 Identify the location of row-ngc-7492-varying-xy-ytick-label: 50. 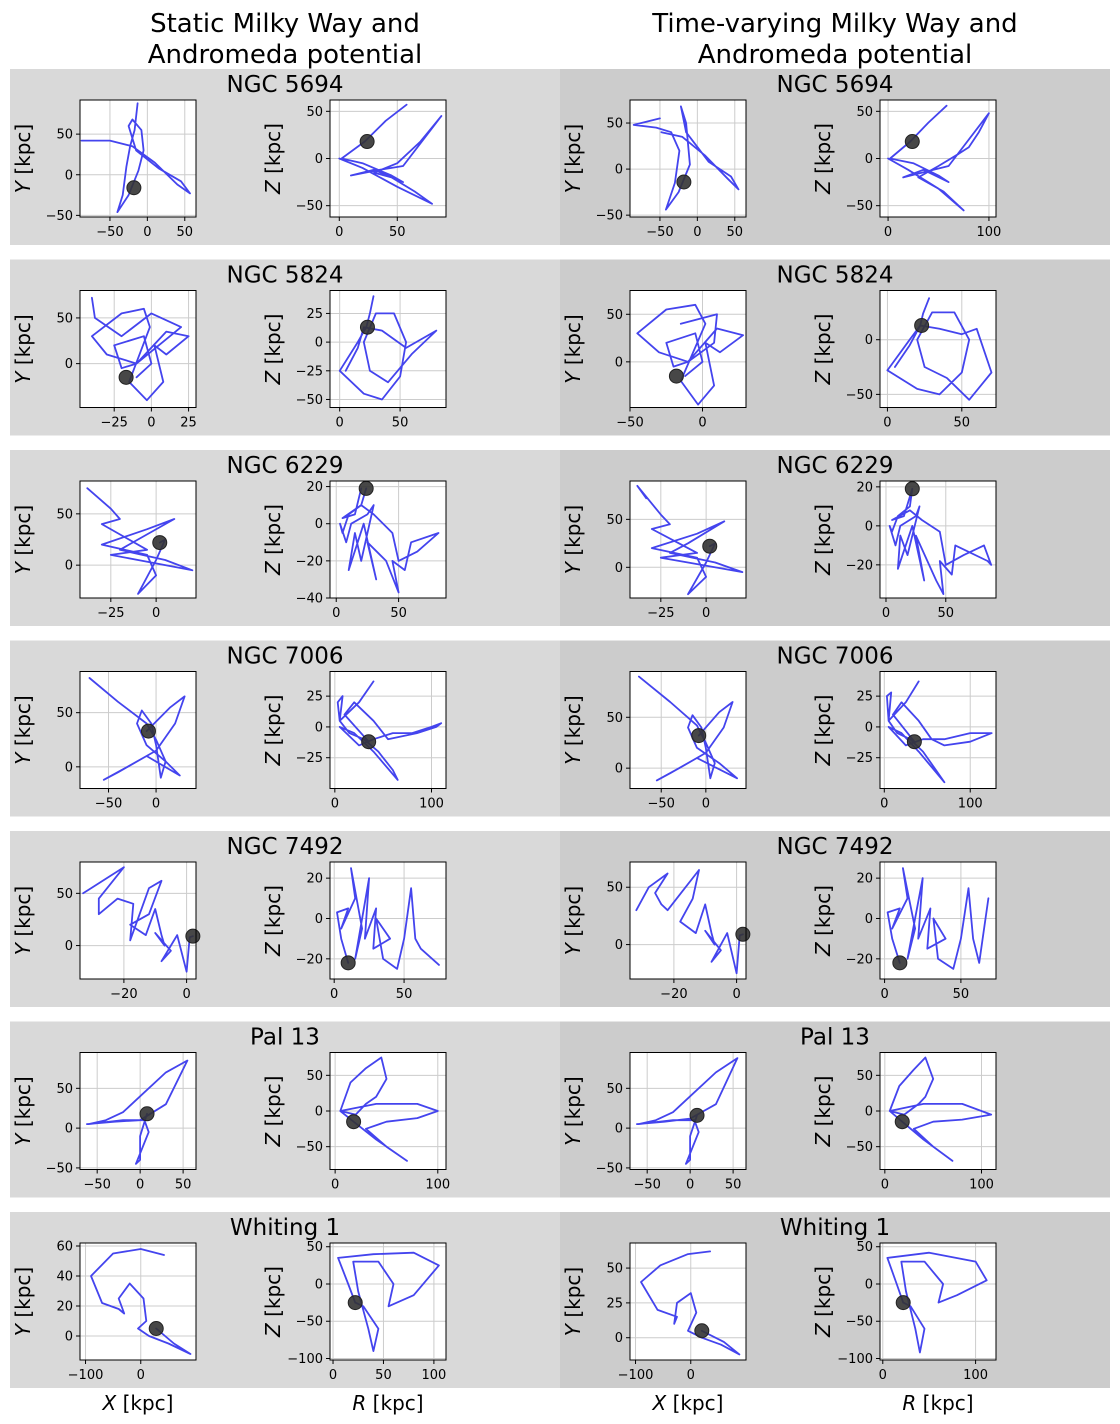
(614, 888).